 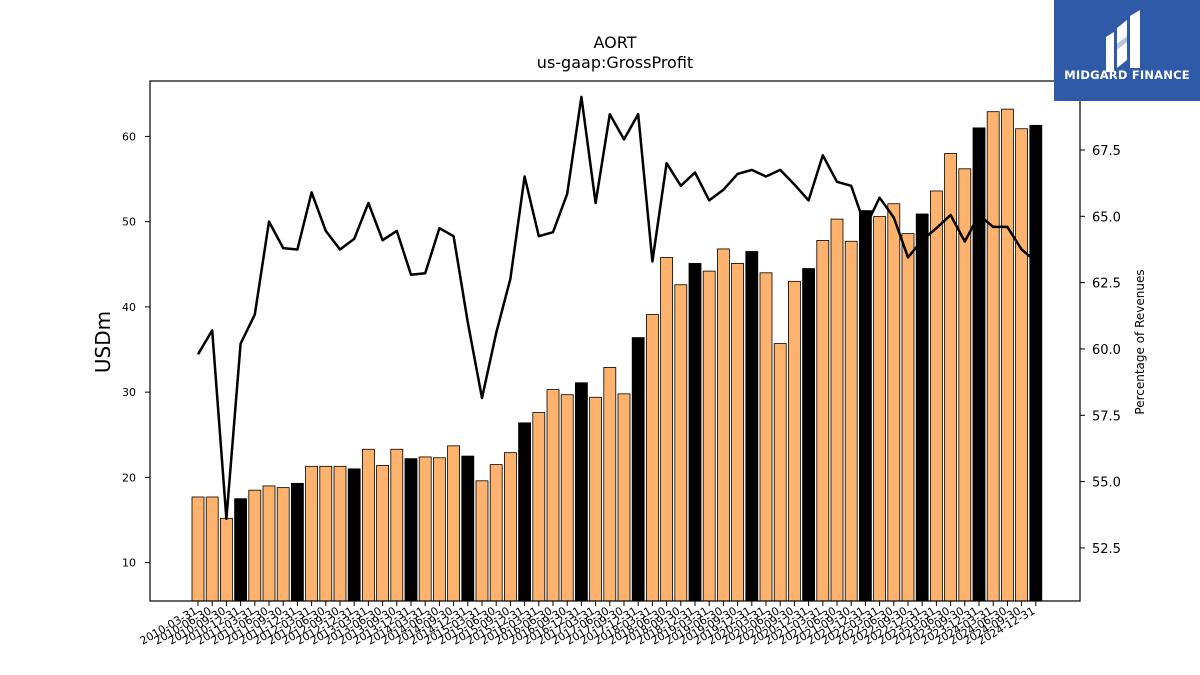 What do you see at coordinates (615, 42) in the screenshot?
I see `chart-title: AORT` at bounding box center [615, 42].